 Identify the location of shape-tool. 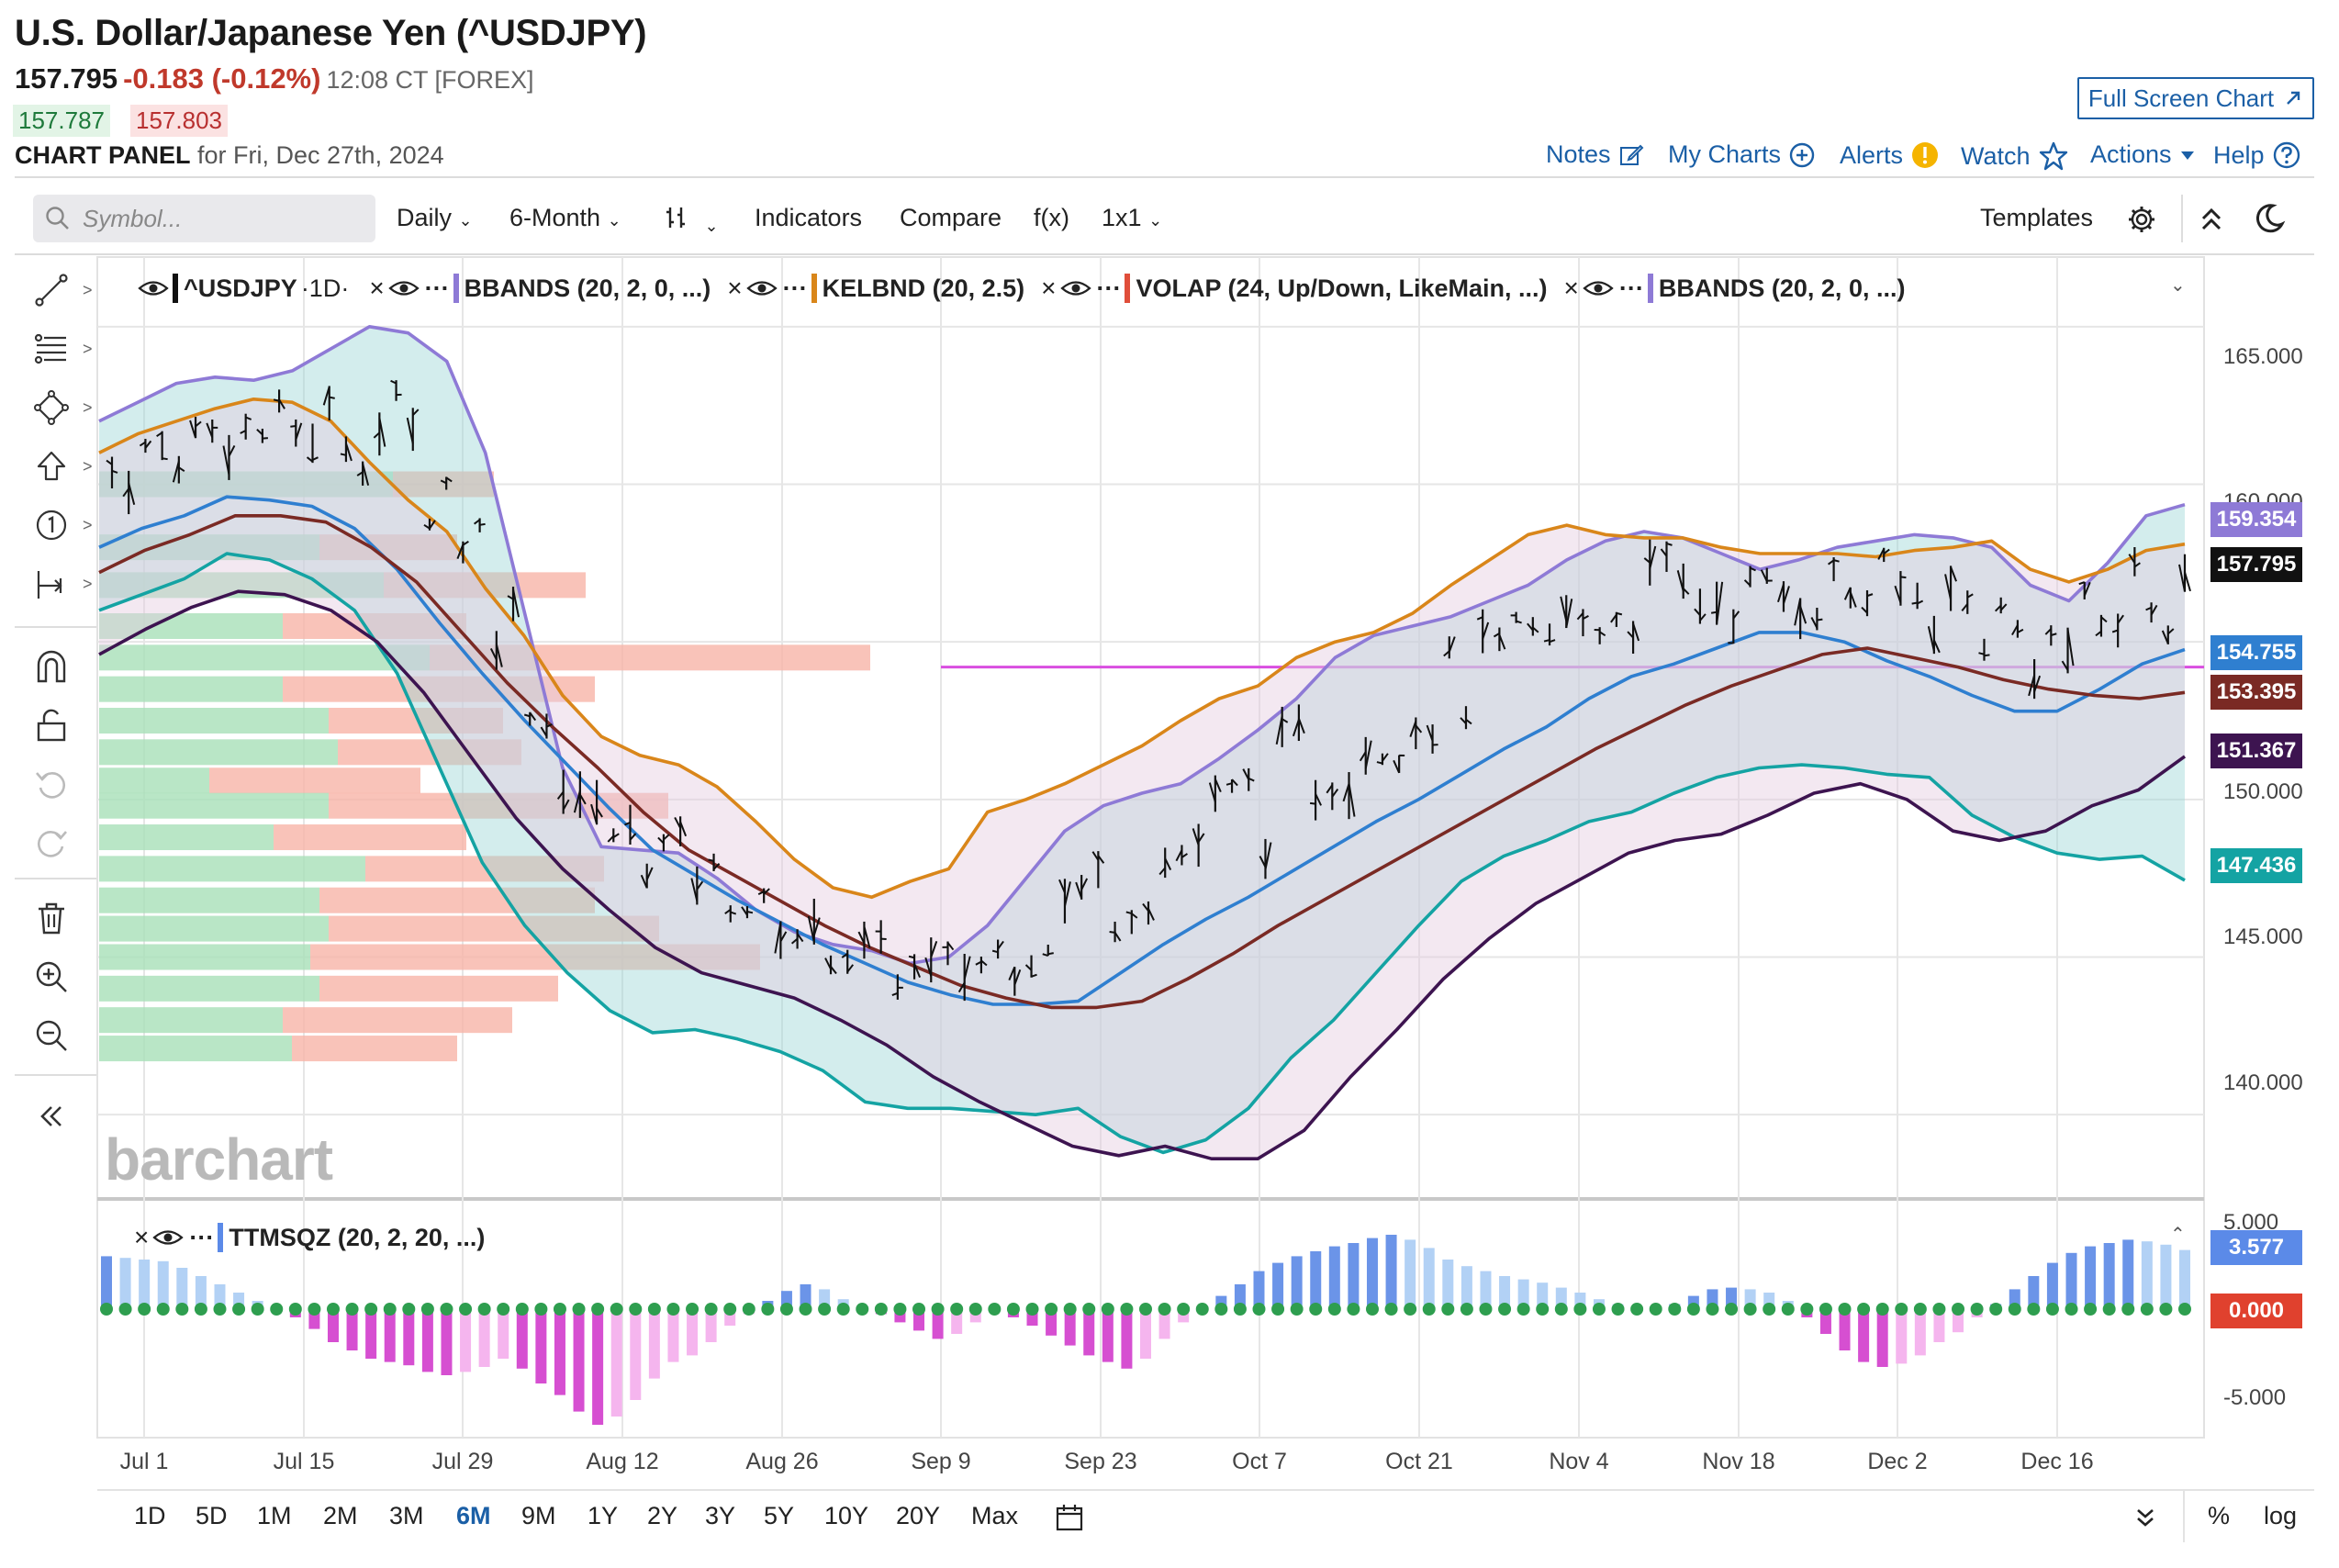
(55, 408).